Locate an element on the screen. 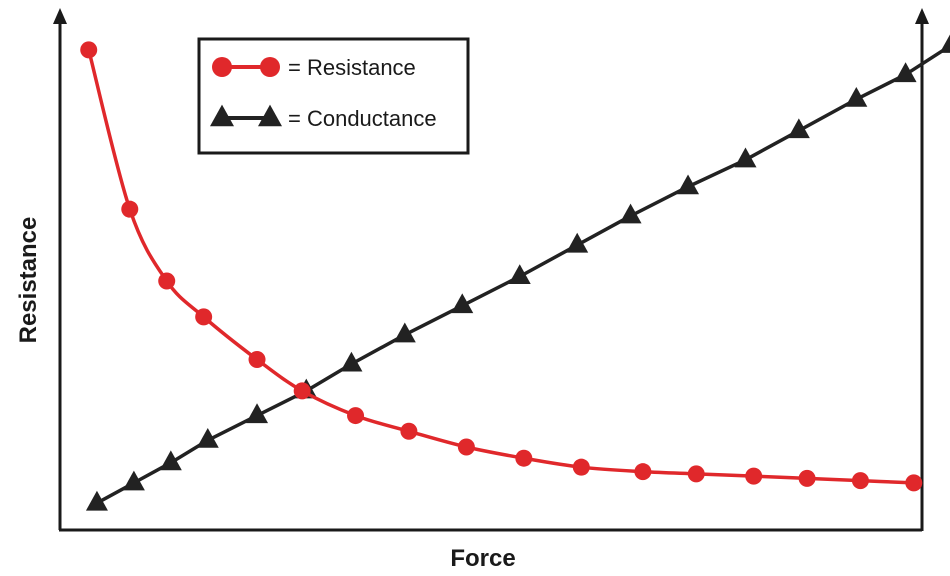  legend-box is located at coordinates (333, 96).